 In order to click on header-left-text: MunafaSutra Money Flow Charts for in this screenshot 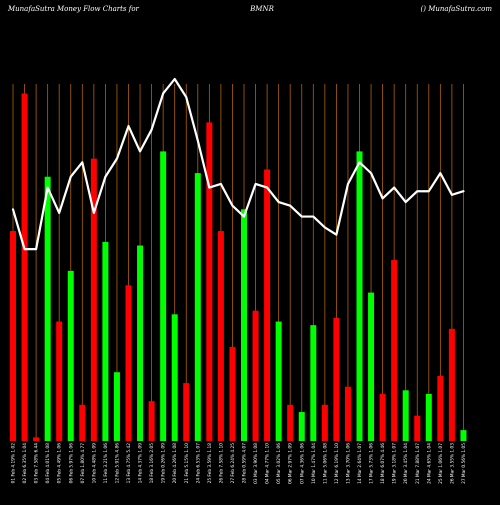, I will do `click(73, 9)`.